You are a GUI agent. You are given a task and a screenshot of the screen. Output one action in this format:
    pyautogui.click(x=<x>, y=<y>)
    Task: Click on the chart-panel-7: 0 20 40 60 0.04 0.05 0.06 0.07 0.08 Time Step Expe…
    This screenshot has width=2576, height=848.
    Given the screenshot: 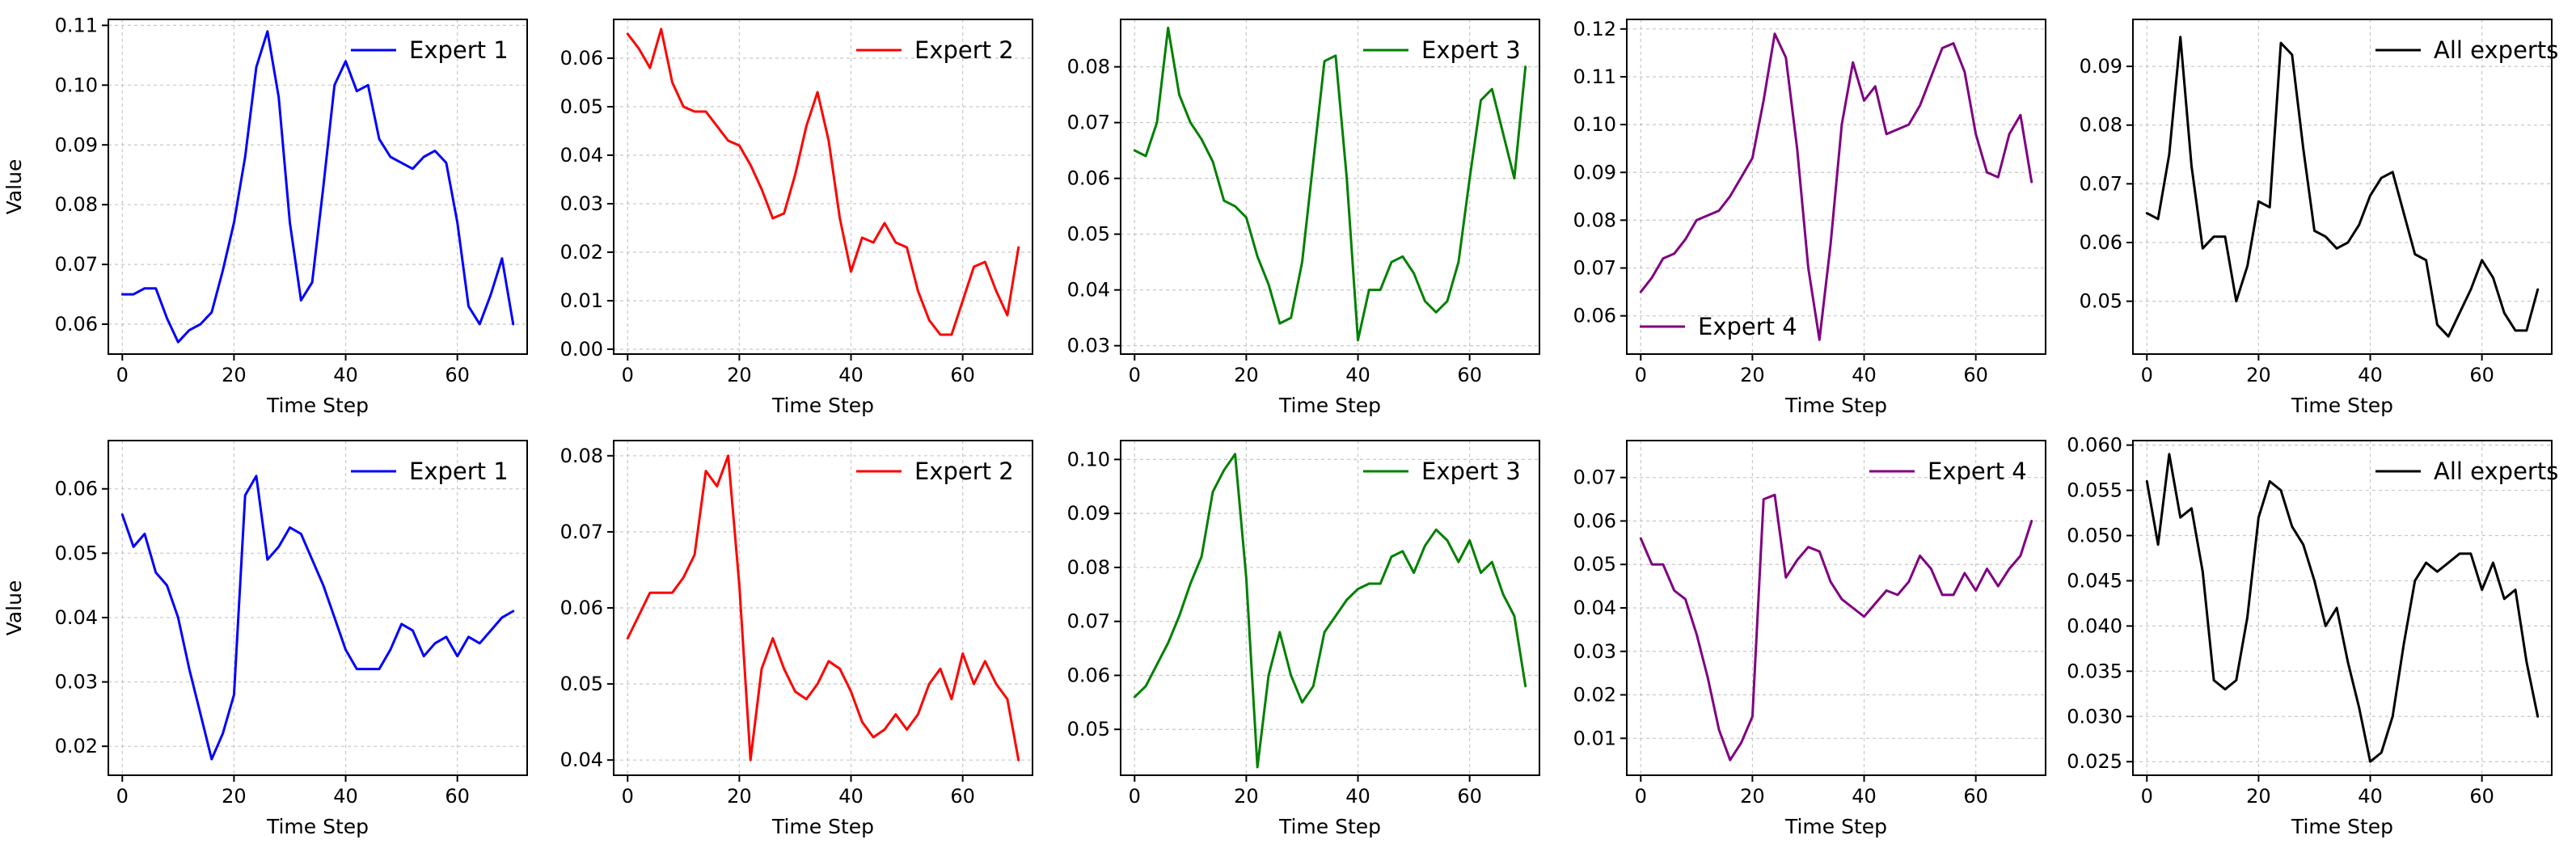 What is the action you would take?
    pyautogui.click(x=796, y=639)
    